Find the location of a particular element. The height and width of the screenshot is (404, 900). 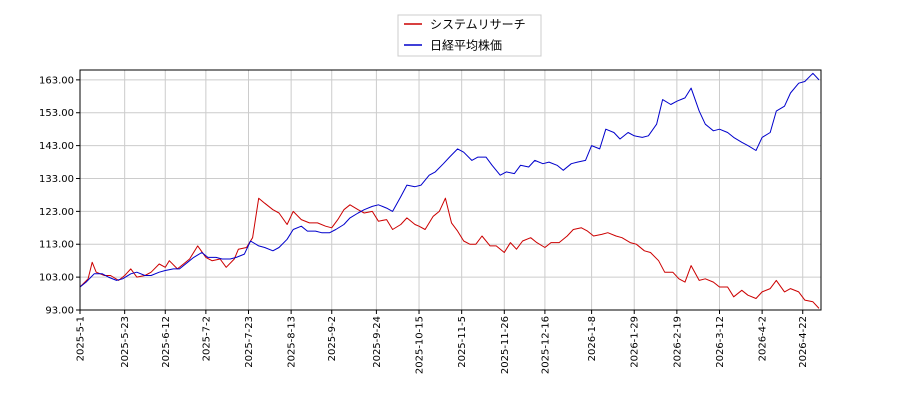

x-tick-label: 2025-9-2 is located at coordinates (332, 338).